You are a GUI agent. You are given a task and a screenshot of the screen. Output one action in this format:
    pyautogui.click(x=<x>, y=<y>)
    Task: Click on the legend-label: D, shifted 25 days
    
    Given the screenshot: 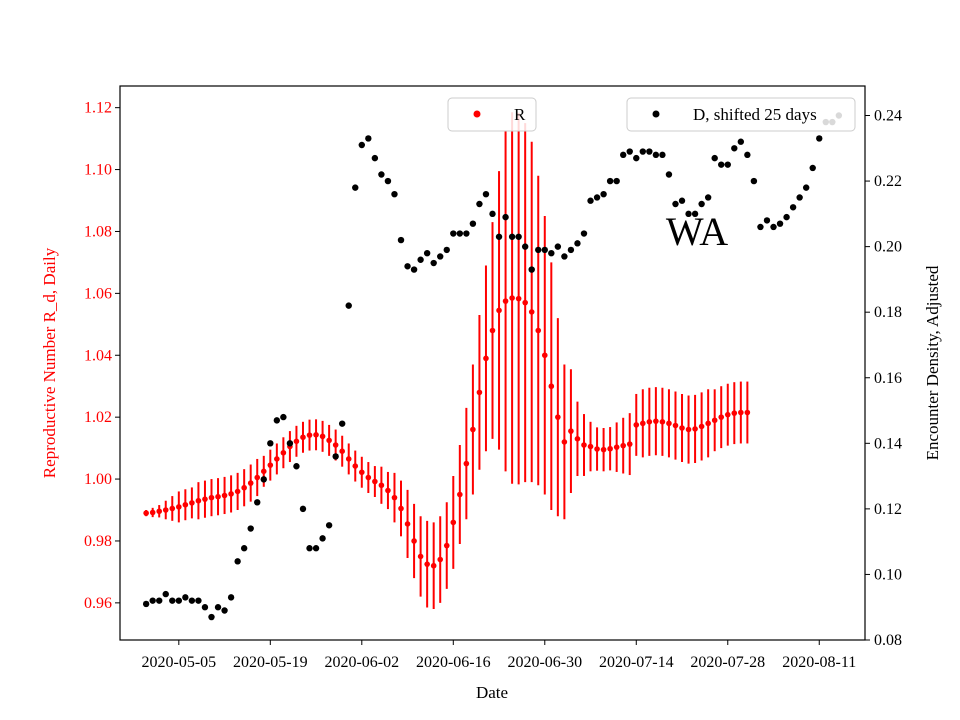 What is the action you would take?
    pyautogui.click(x=755, y=114)
    